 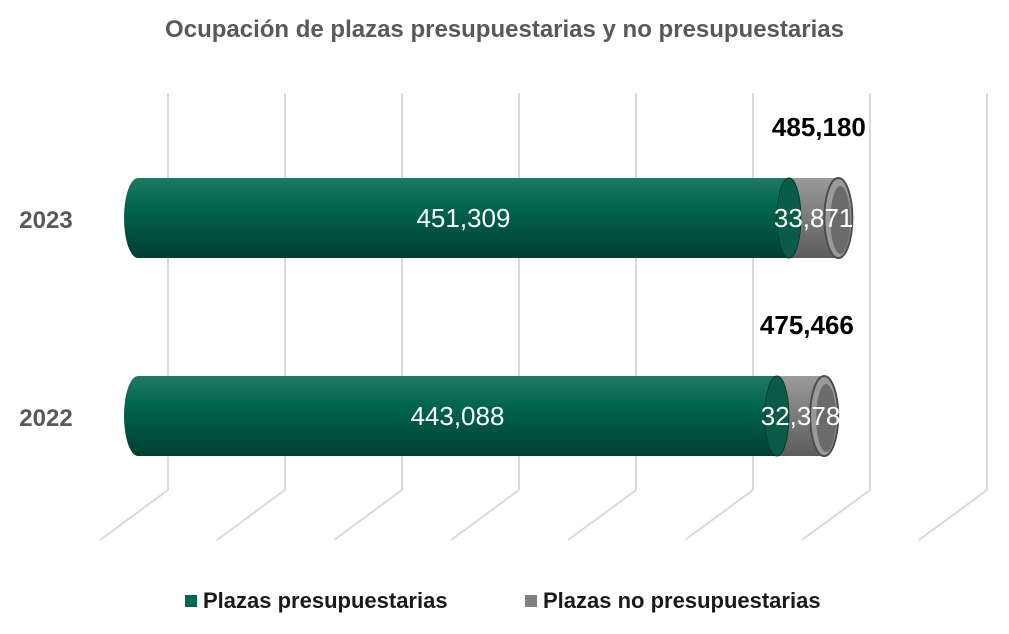 What do you see at coordinates (814, 218) in the screenshot?
I see `data-label-no-presupuestarias: 33,871` at bounding box center [814, 218].